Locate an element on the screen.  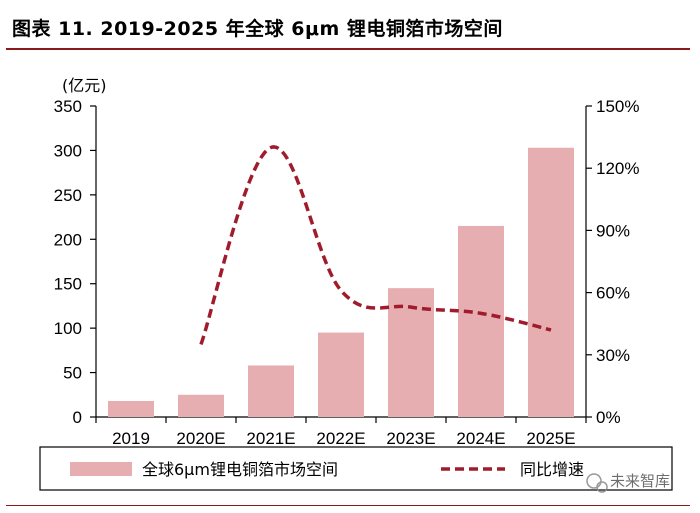
y-left-tick-label: 350 is located at coordinates (68, 106).